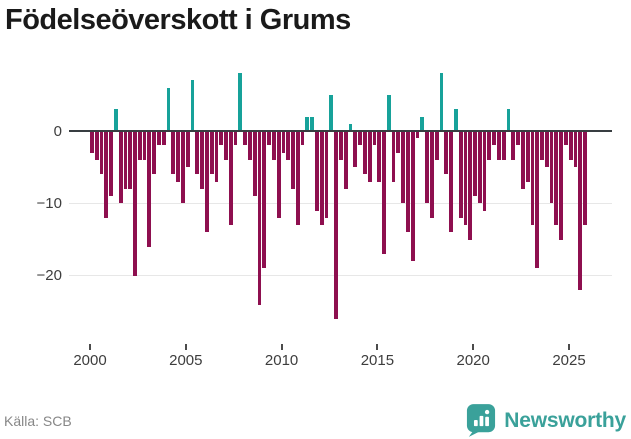  Describe the element at coordinates (565, 420) in the screenshot. I see `newsworthy-logo-text: Newsworthy` at that location.